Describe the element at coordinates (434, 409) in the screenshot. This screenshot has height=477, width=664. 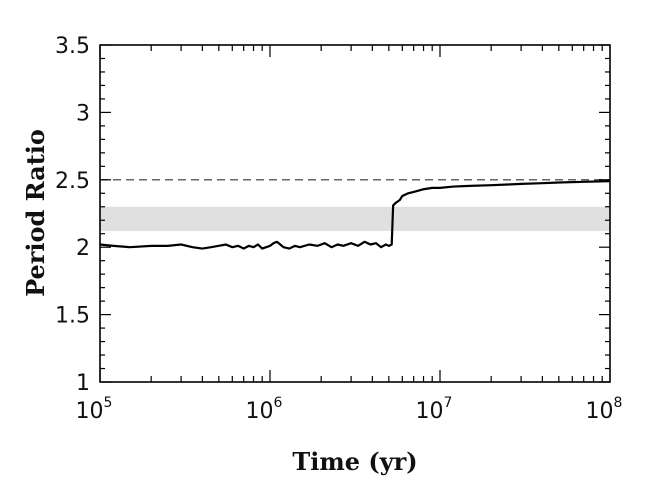
I see `x-tick-label: 10⁷` at that location.